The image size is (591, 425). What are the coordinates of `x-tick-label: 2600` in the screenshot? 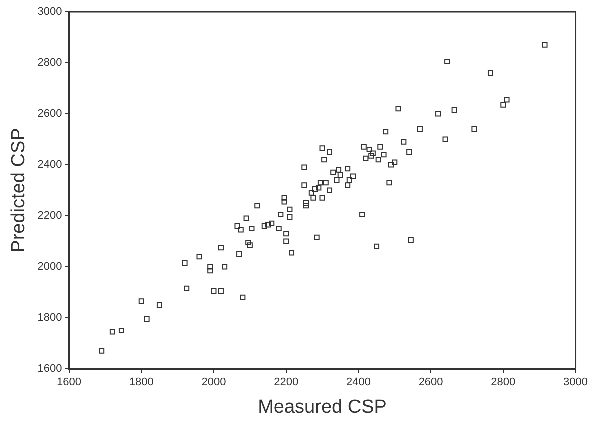 It's located at (431, 382).